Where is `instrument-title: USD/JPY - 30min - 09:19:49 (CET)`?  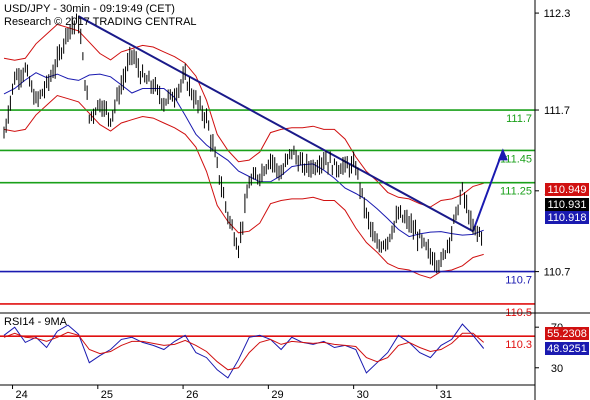 instrument-title: USD/JPY - 30min - 09:19:49 (CET) is located at coordinates (89, 9).